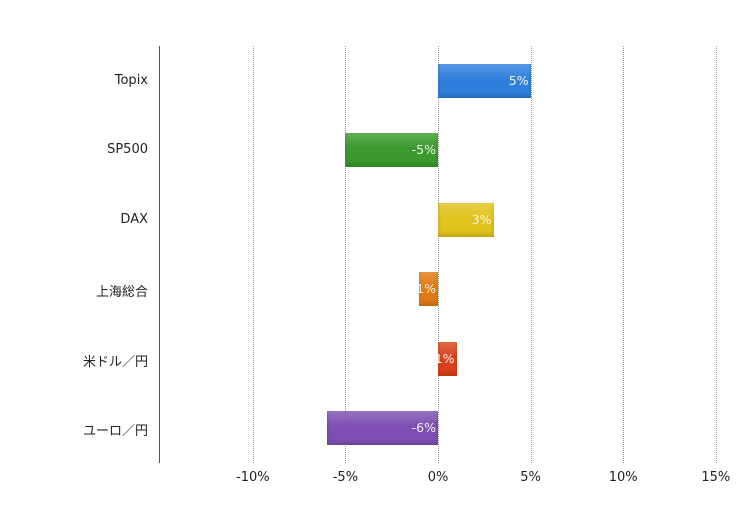  What do you see at coordinates (159, 254) in the screenshot?
I see `y-axis-line` at bounding box center [159, 254].